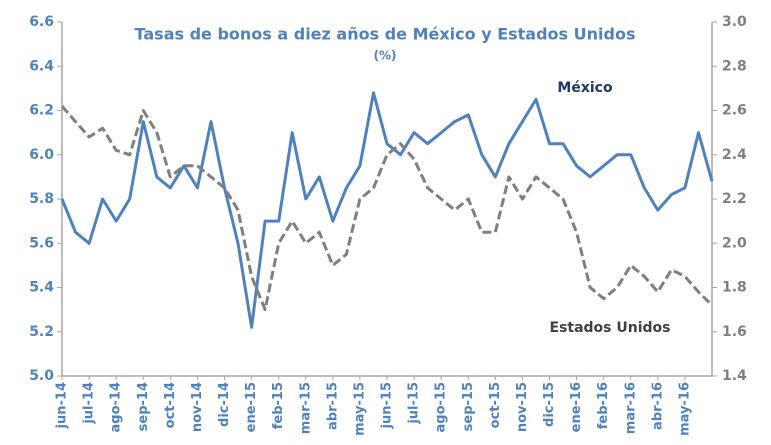 This screenshot has height=445, width=771. What do you see at coordinates (197, 407) in the screenshot?
I see `x-tick-label: nov-14` at bounding box center [197, 407].